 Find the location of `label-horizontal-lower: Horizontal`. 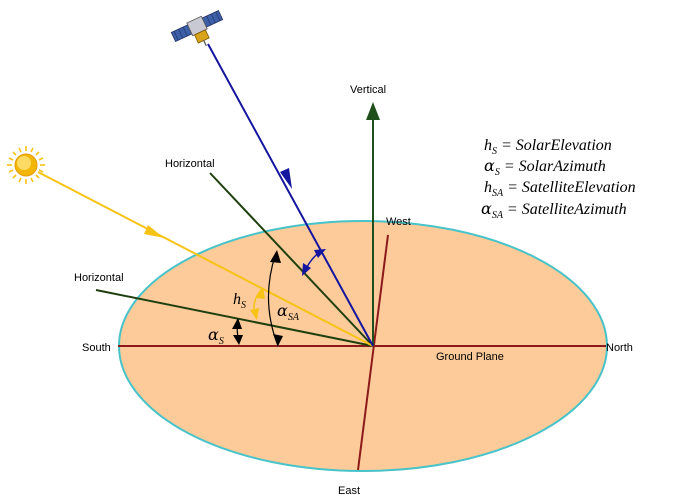

label-horizontal-lower: Horizontal is located at coordinates (99, 278).